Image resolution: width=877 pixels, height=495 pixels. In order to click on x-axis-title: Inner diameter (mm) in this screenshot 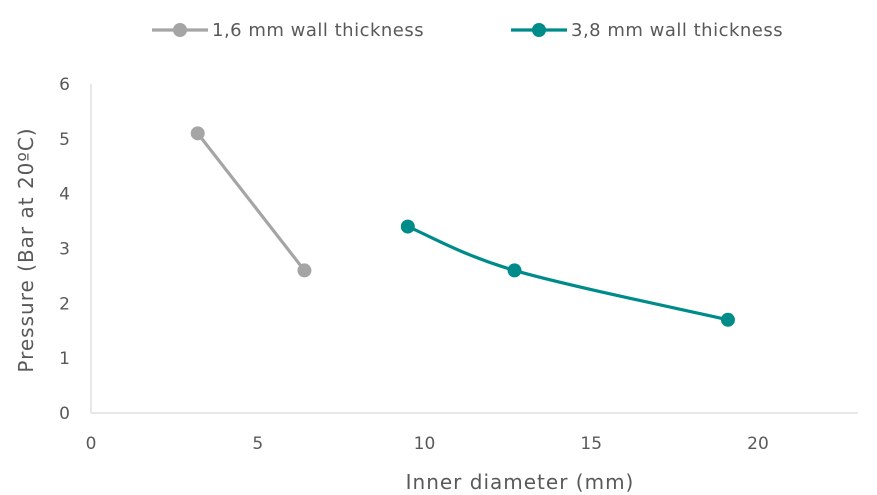, I will do `click(520, 482)`.